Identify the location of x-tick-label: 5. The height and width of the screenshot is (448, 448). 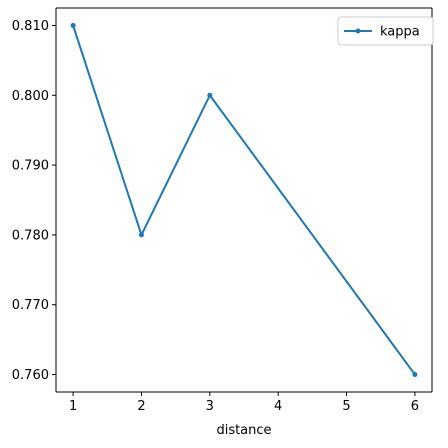
(346, 406).